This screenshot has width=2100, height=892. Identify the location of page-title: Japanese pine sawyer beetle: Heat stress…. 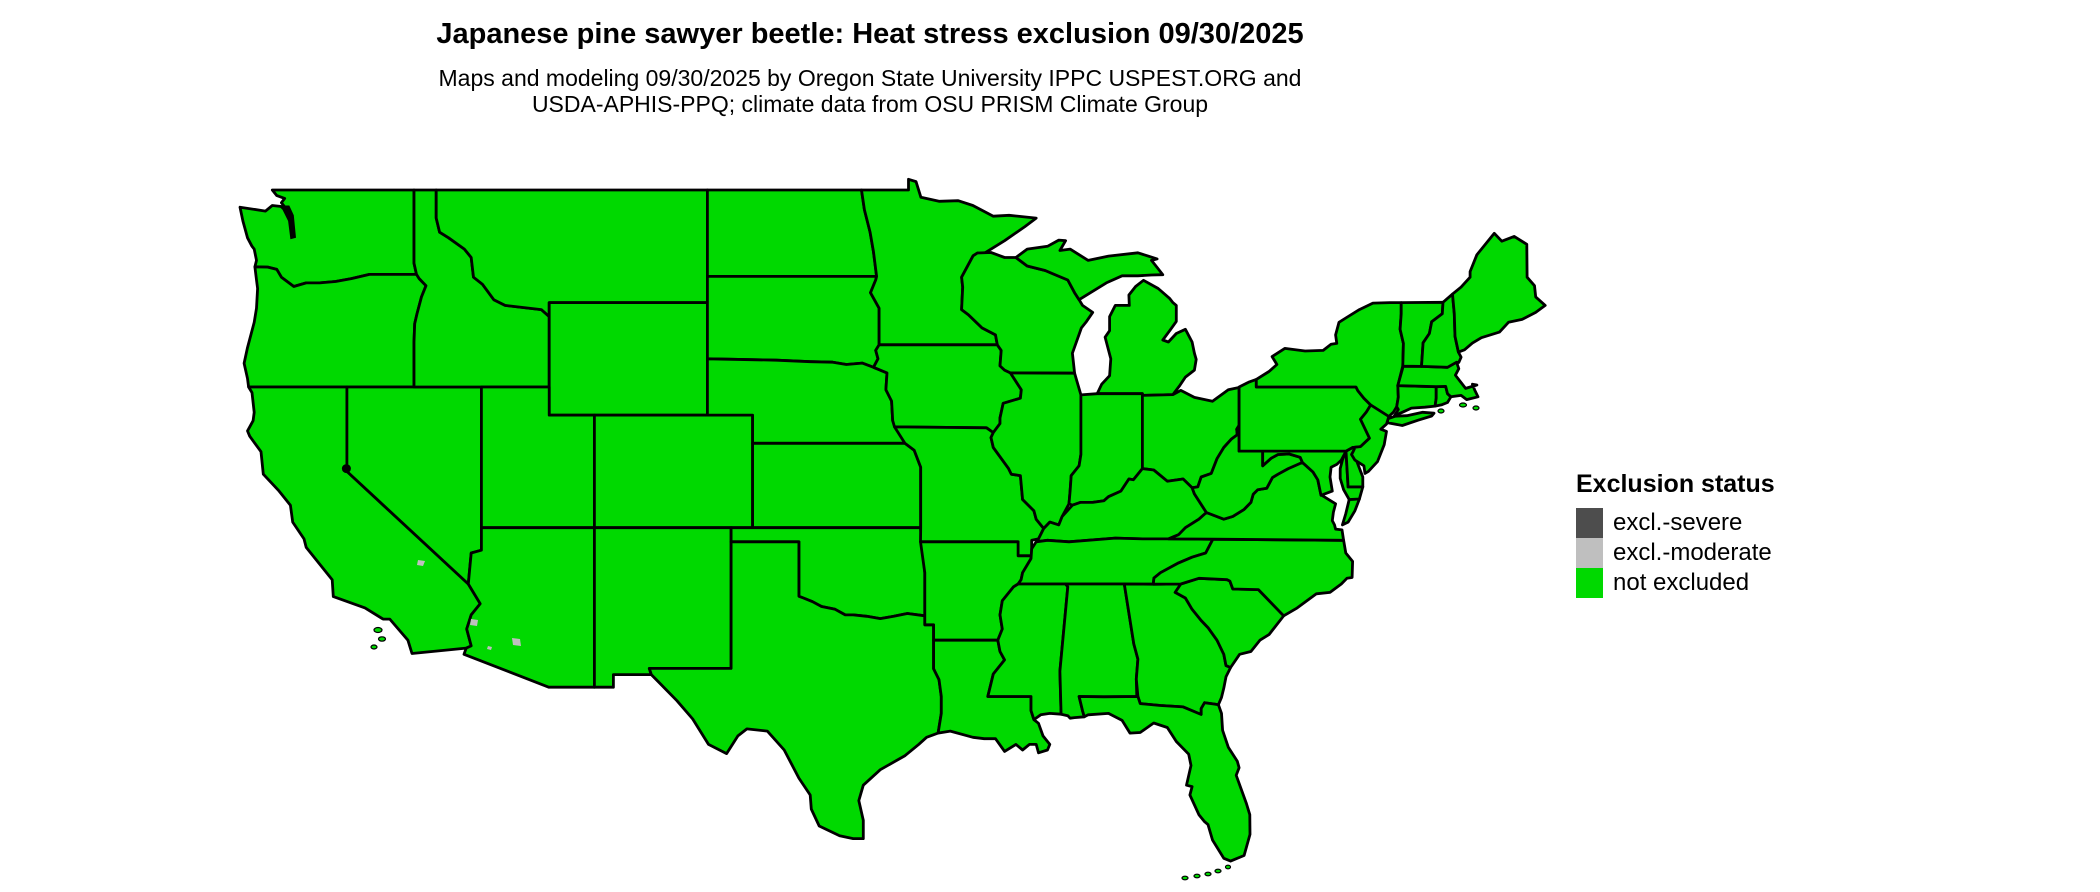
(870, 34).